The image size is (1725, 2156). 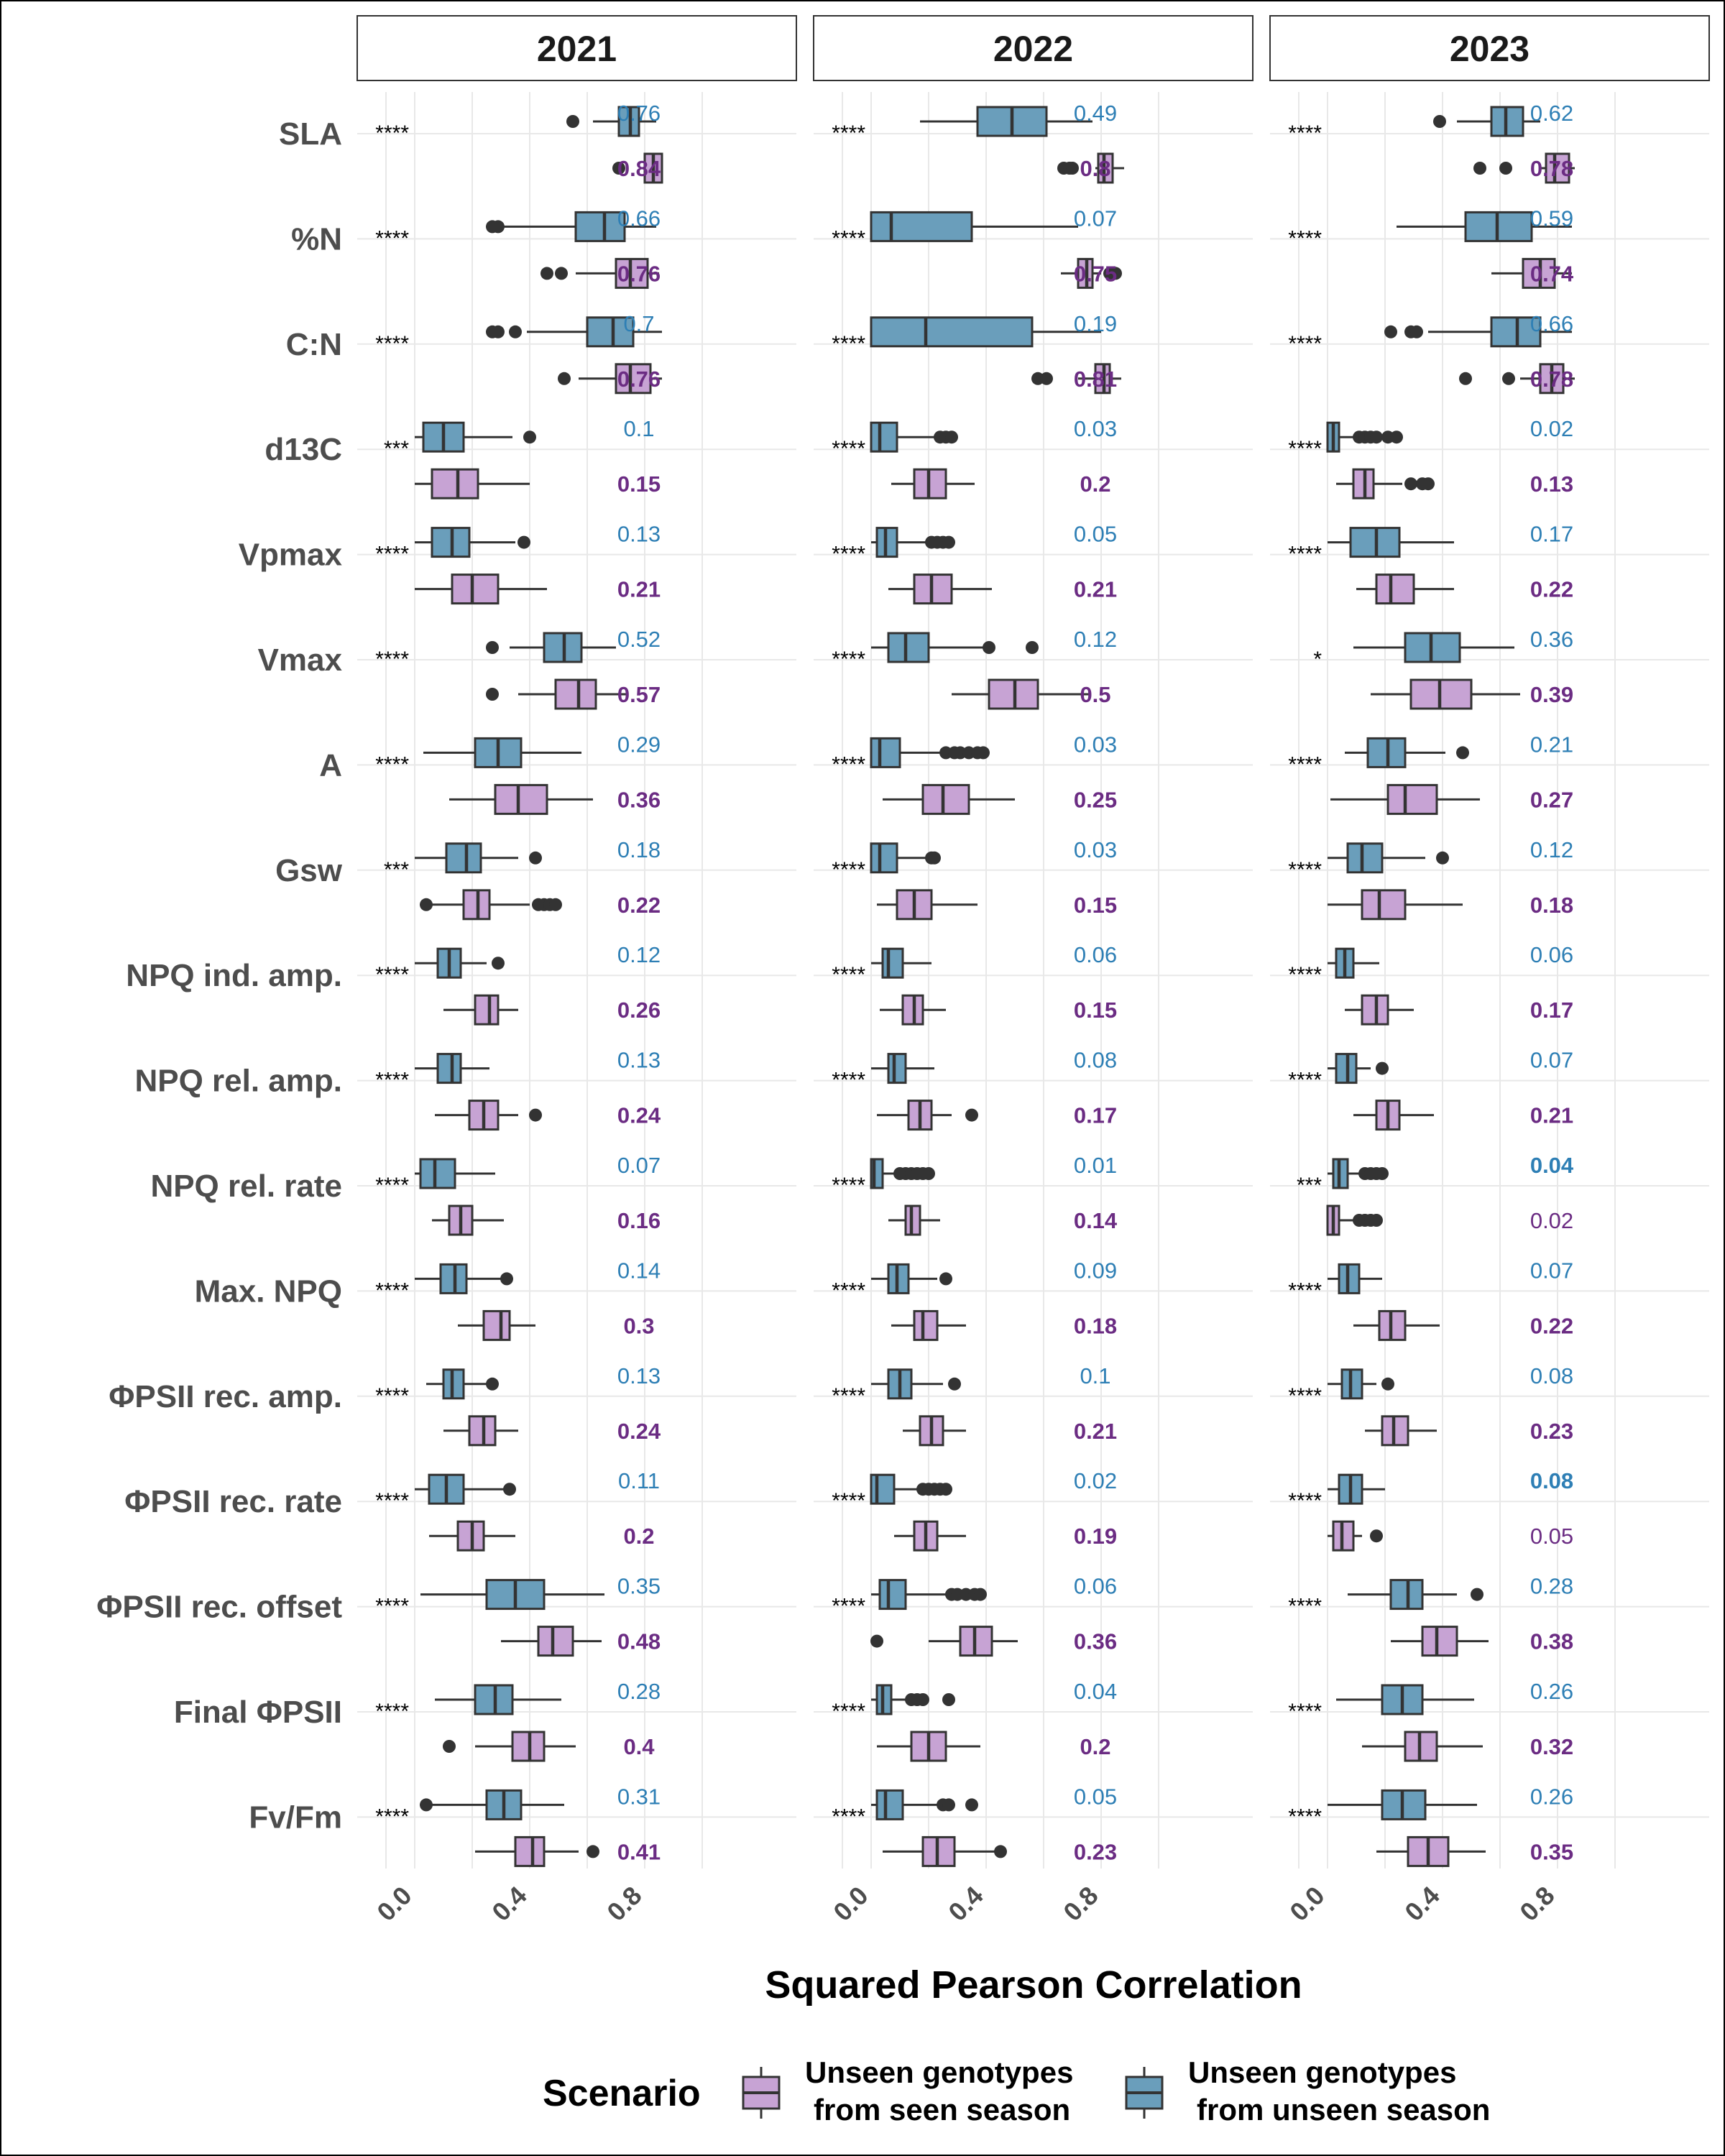 I want to click on value-label-unseen: 0.1, so click(x=1095, y=1375).